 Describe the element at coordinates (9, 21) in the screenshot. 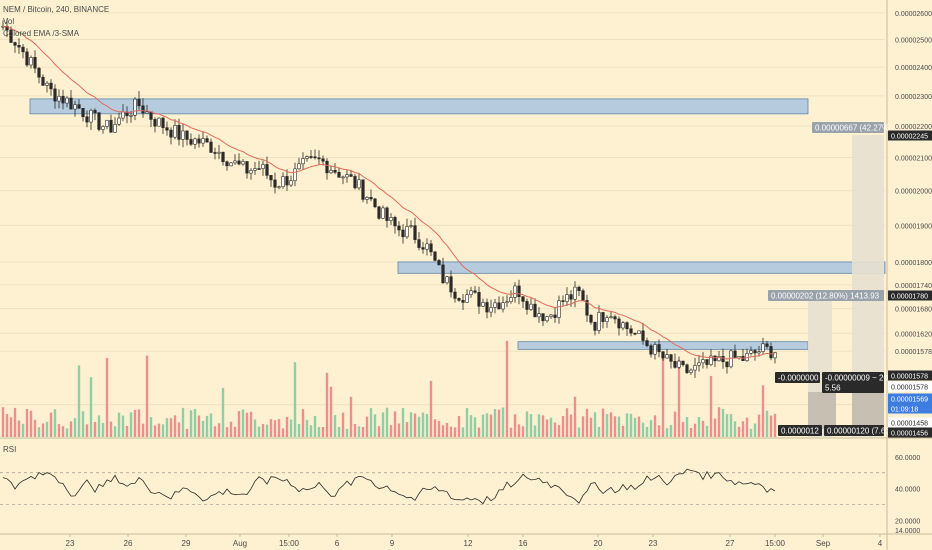

I see `vol-legend: Vol` at that location.